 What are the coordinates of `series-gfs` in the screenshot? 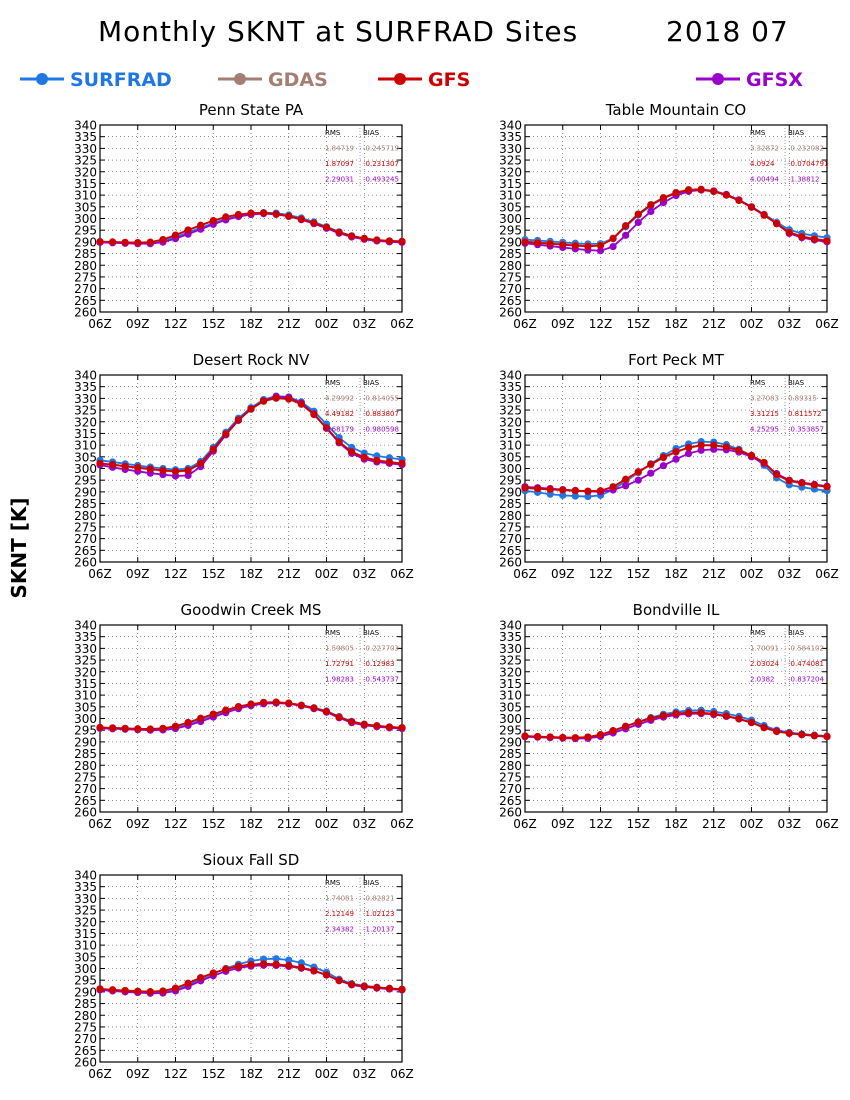 It's located at (676, 725).